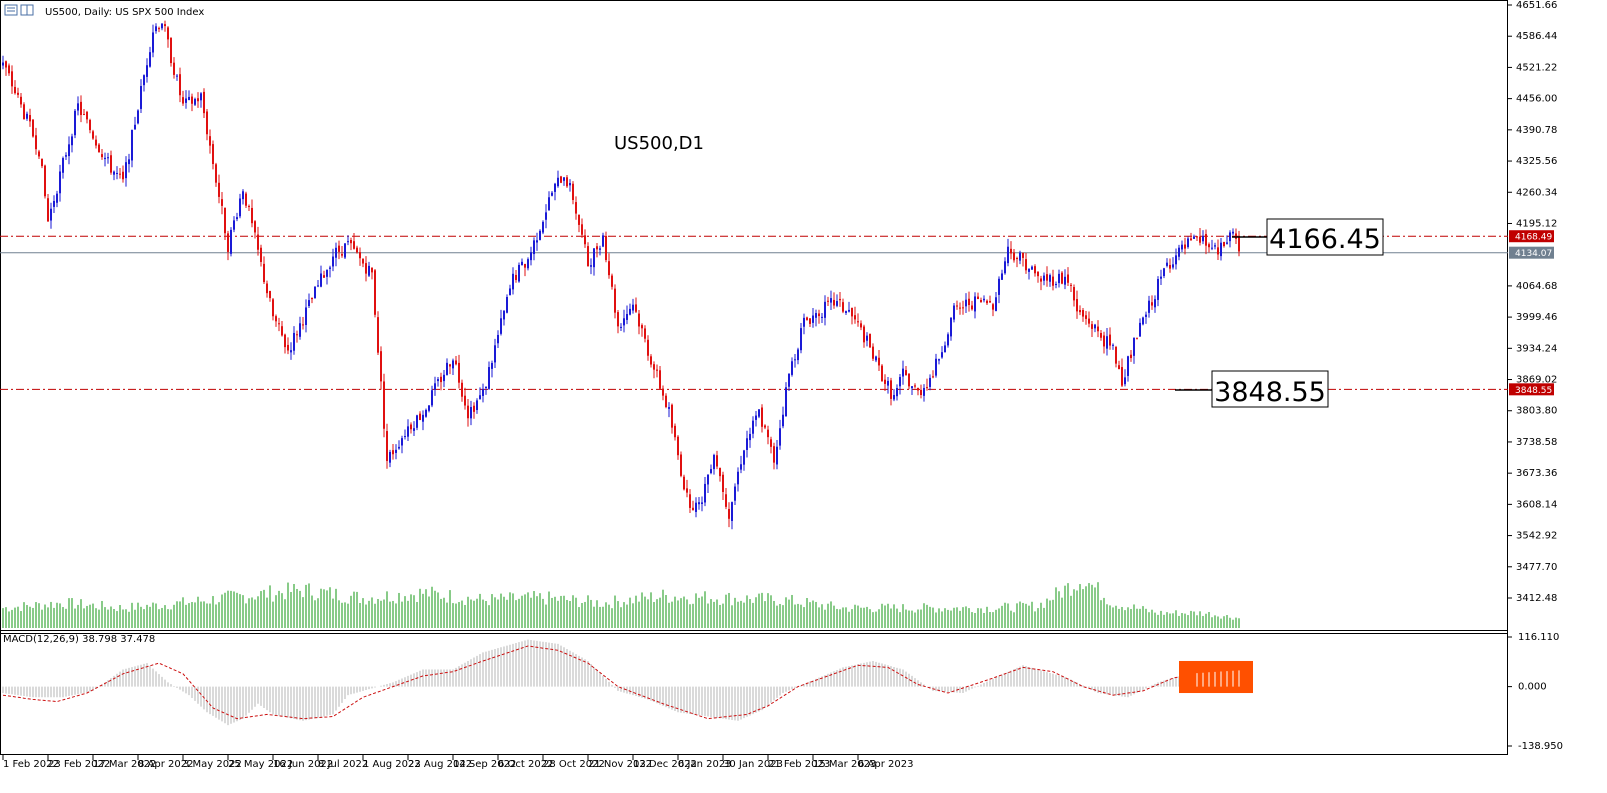  Describe the element at coordinates (1533, 238) in the screenshot. I see `price-tag-label: 4168.49` at that location.